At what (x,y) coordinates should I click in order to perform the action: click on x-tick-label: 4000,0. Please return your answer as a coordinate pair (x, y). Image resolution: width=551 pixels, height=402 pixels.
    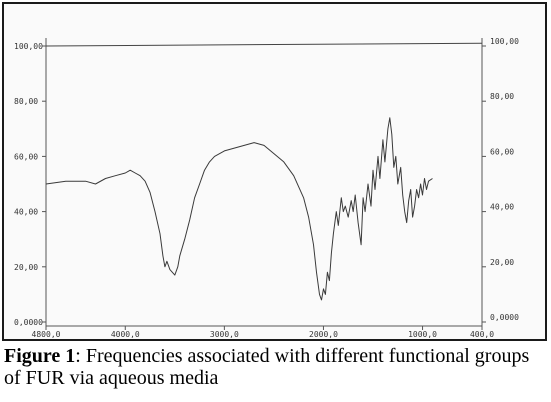
    Looking at the image, I should click on (125, 334).